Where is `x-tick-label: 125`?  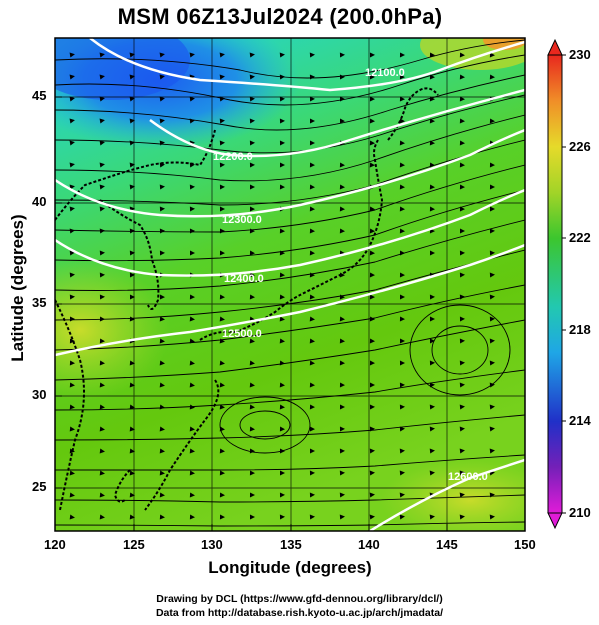 x-tick-label: 125 is located at coordinates (134, 544).